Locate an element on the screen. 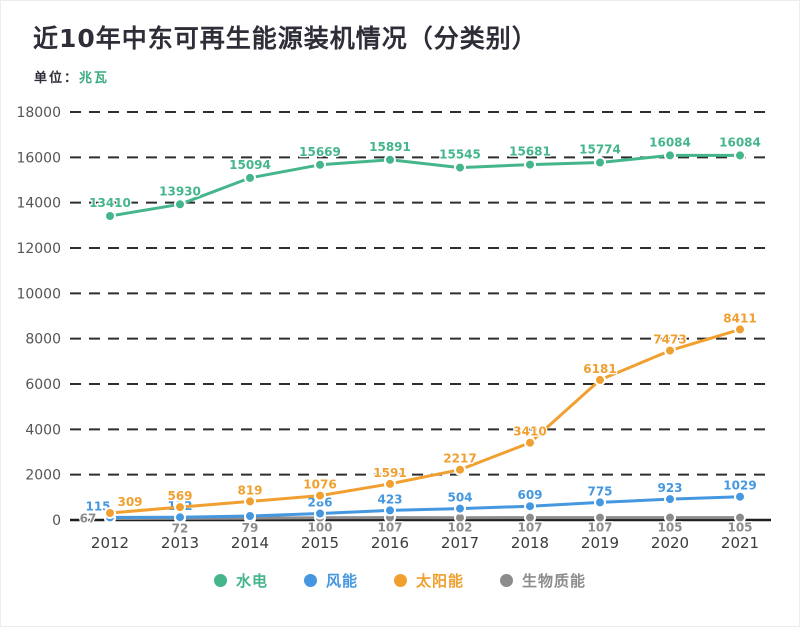 The height and width of the screenshot is (627, 800). chart-legend: 水电 风能 太阳能 生物质能 is located at coordinates (400, 580).